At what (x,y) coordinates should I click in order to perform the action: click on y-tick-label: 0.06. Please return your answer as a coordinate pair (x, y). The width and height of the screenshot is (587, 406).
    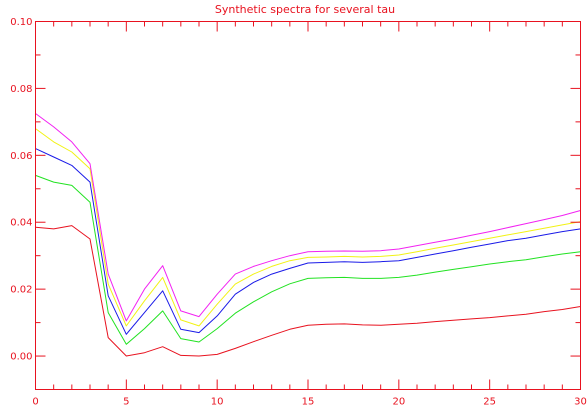
    Looking at the image, I should click on (21, 156).